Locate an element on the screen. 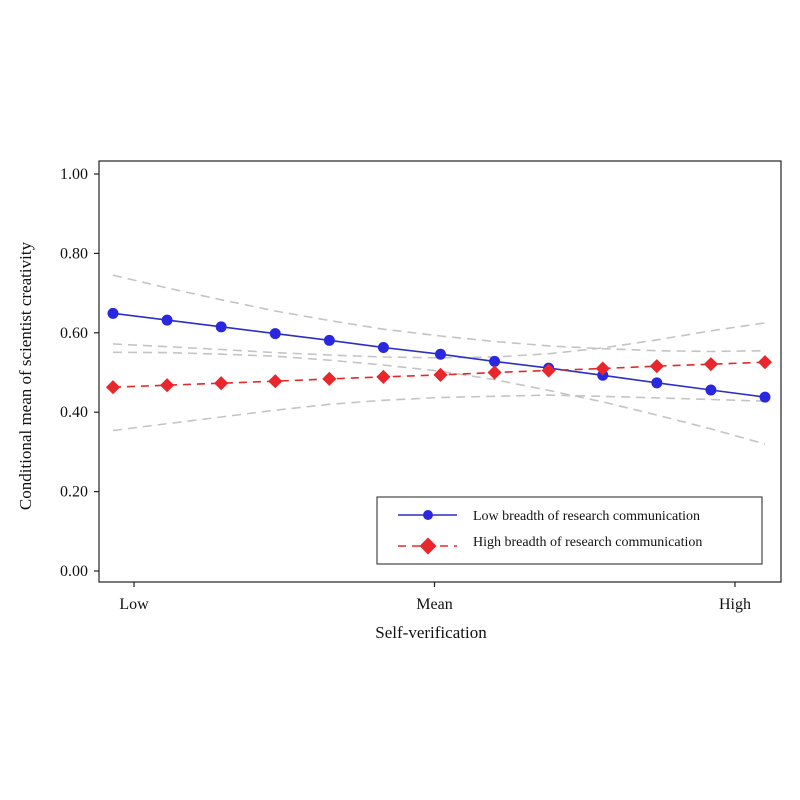 Image resolution: width=800 pixels, height=800 pixels. y-tick-label: 0.40 is located at coordinates (74, 412).